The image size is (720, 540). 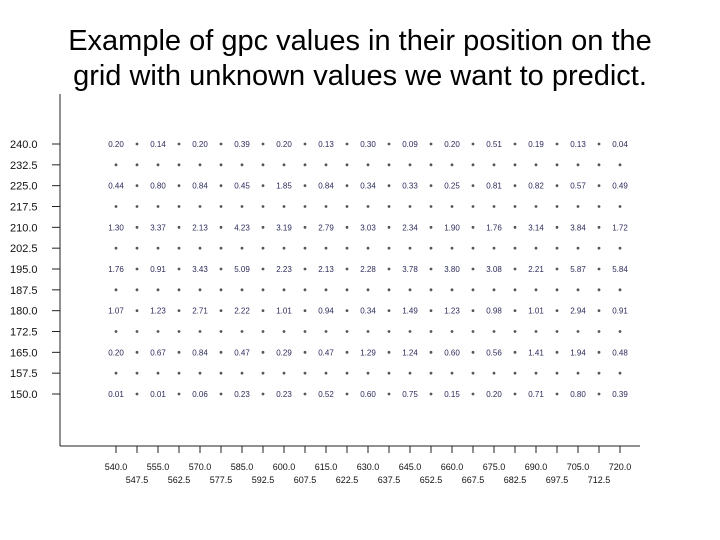 I want to click on x-tick-label: 577.5, so click(x=221, y=480).